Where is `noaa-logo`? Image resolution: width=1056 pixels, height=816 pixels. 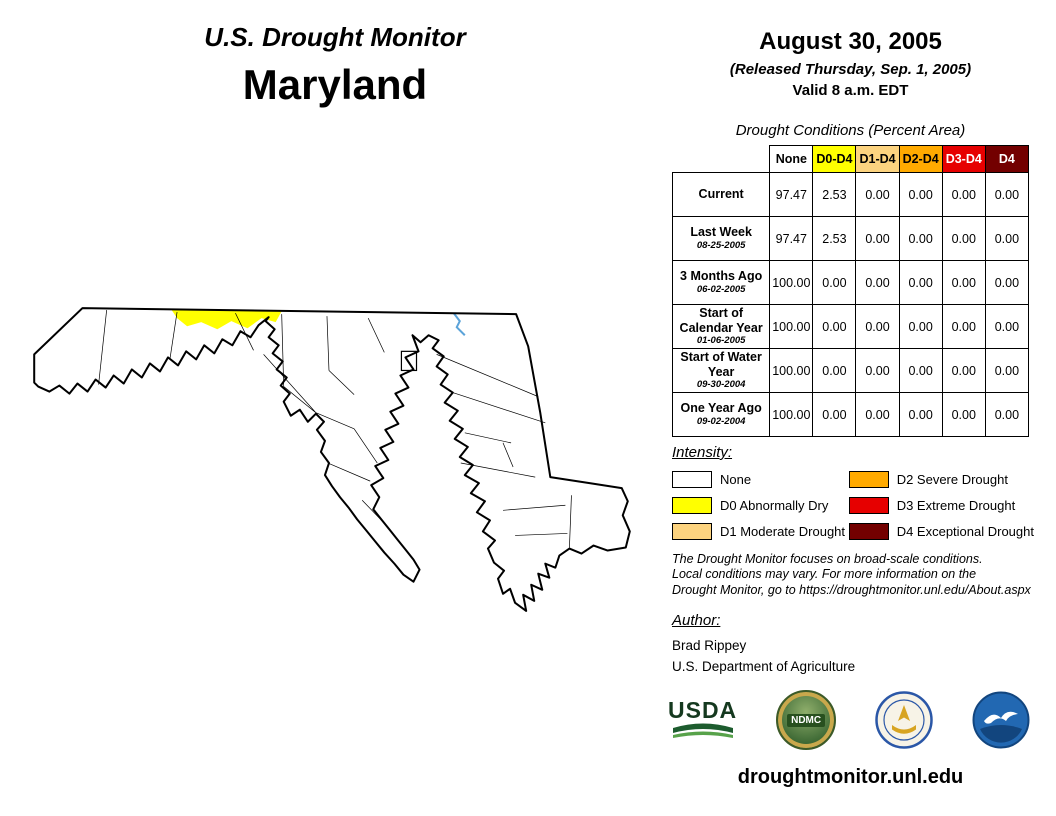
noaa-logo is located at coordinates (1001, 720).